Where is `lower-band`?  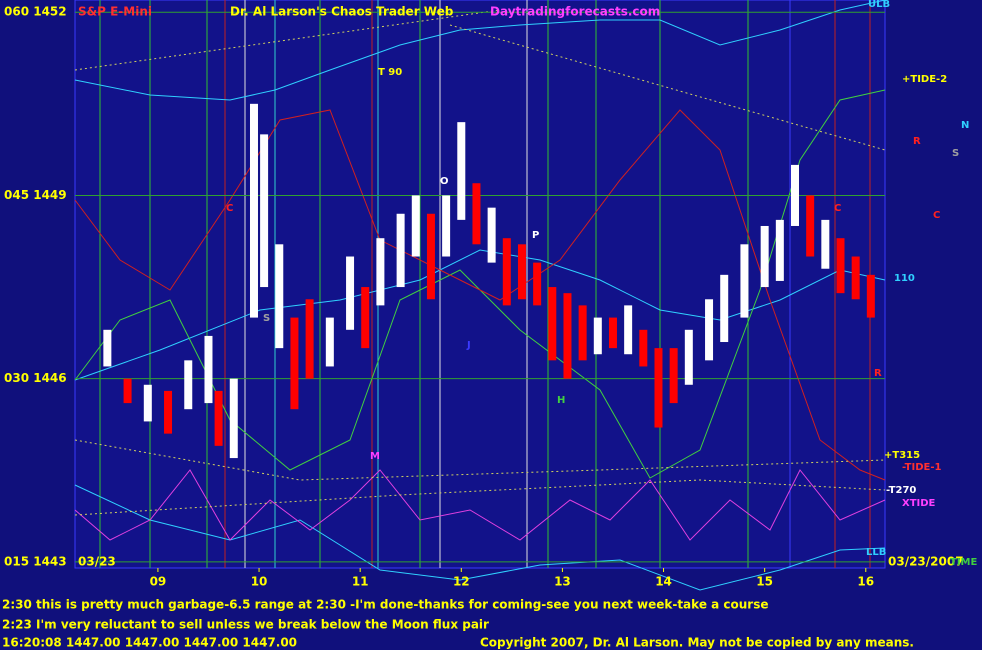 lower-band is located at coordinates (480, 537).